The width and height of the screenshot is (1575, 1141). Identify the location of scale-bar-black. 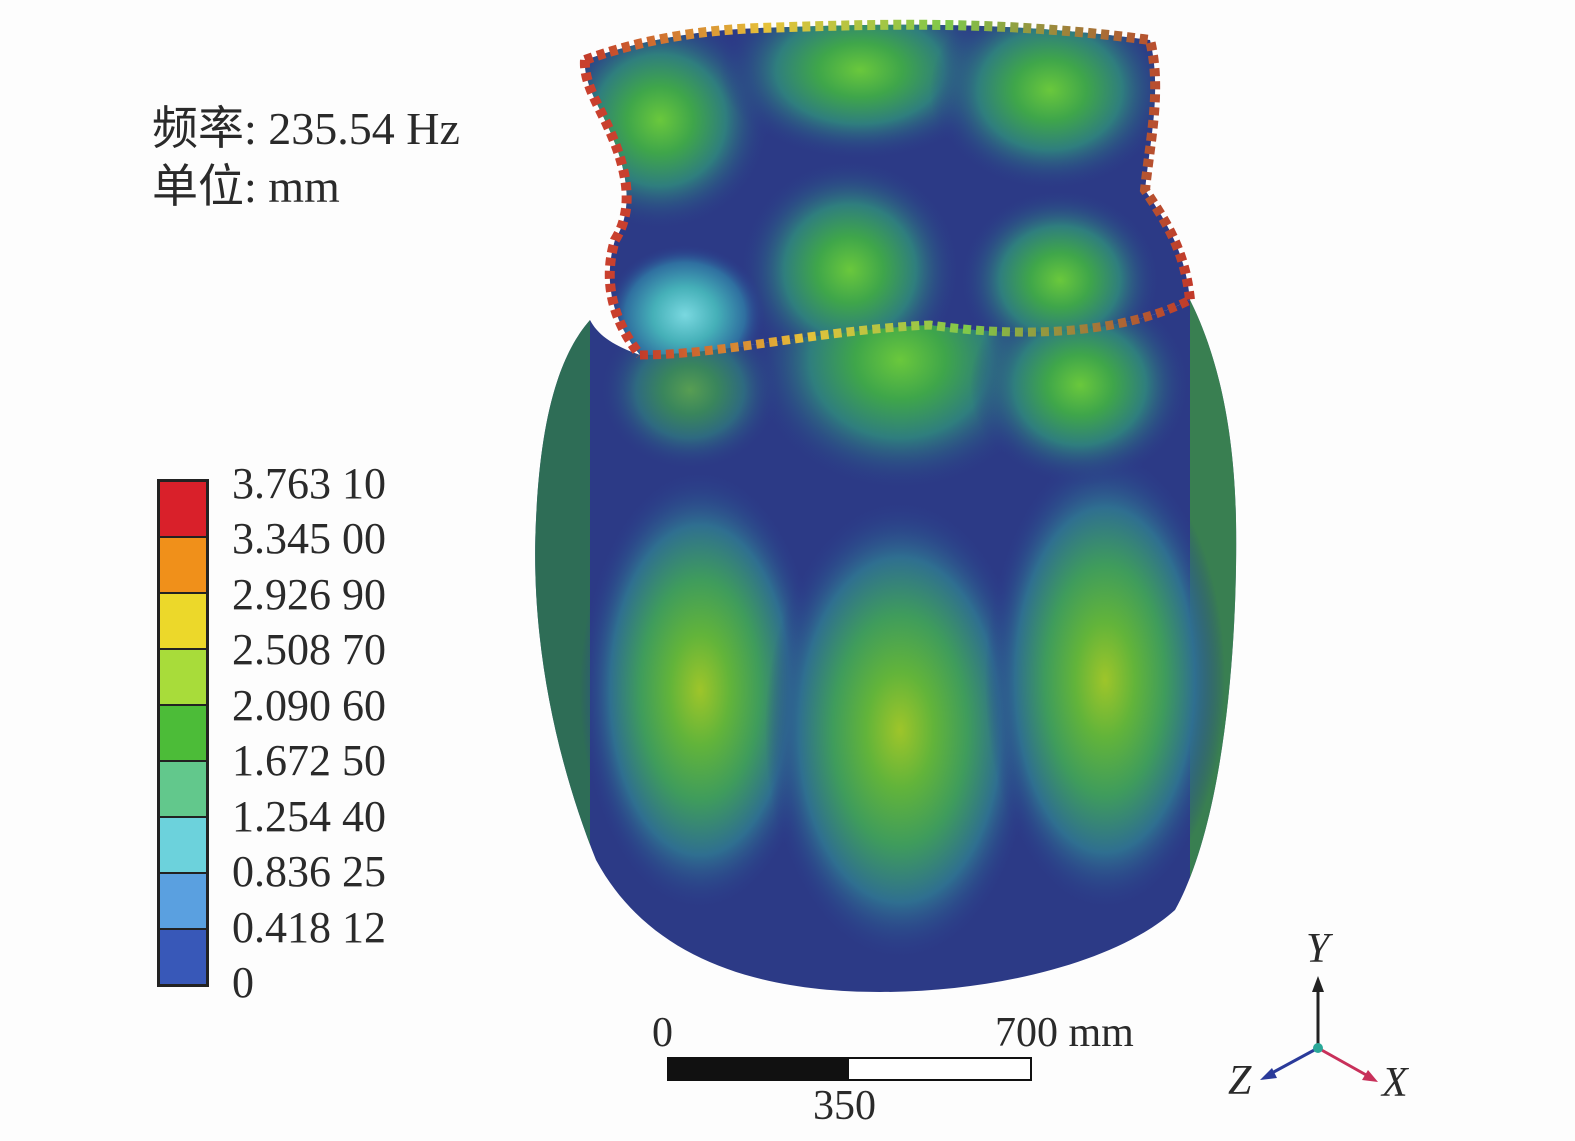
(758, 1069).